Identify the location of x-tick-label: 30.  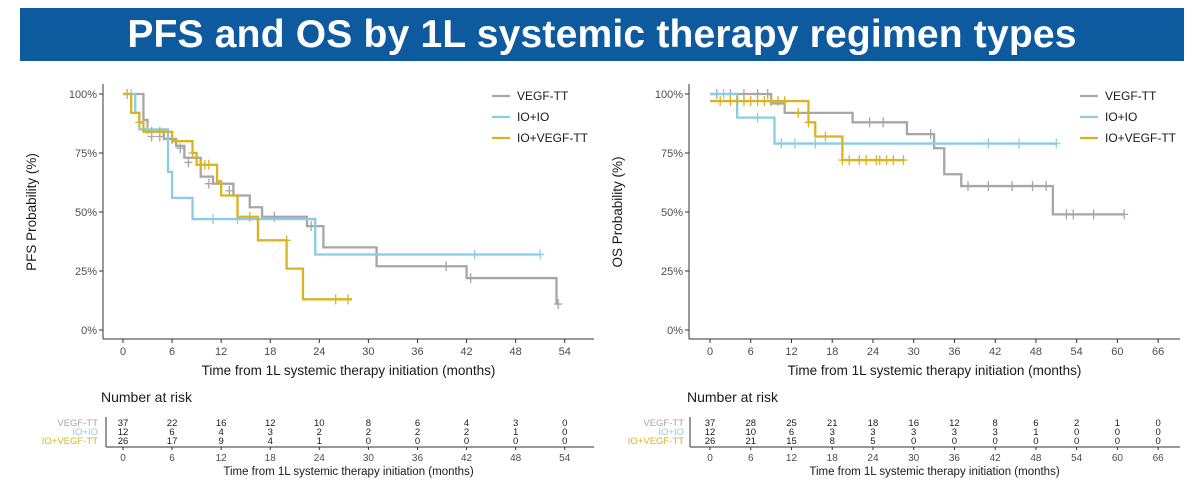
(914, 352).